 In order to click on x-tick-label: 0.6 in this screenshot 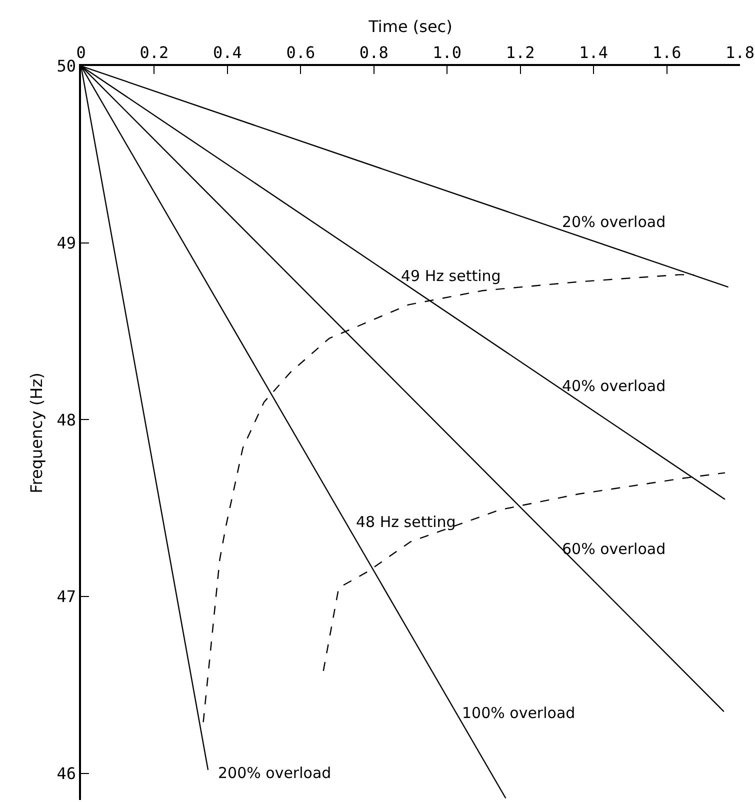, I will do `click(301, 52)`.